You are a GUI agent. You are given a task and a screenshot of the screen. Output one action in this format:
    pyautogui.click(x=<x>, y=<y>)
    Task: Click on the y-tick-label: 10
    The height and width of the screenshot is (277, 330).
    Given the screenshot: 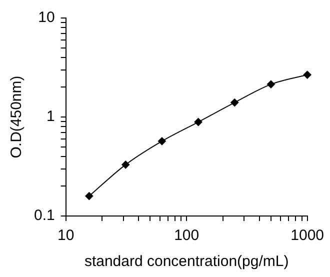 What is the action you would take?
    pyautogui.click(x=46, y=17)
    